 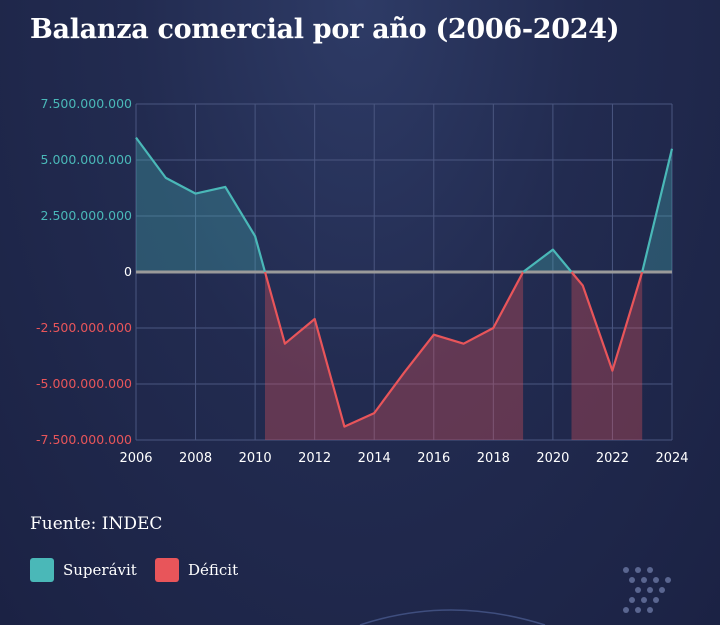 What do you see at coordinates (42, 570) in the screenshot?
I see `legend-swatch-surplus` at bounding box center [42, 570].